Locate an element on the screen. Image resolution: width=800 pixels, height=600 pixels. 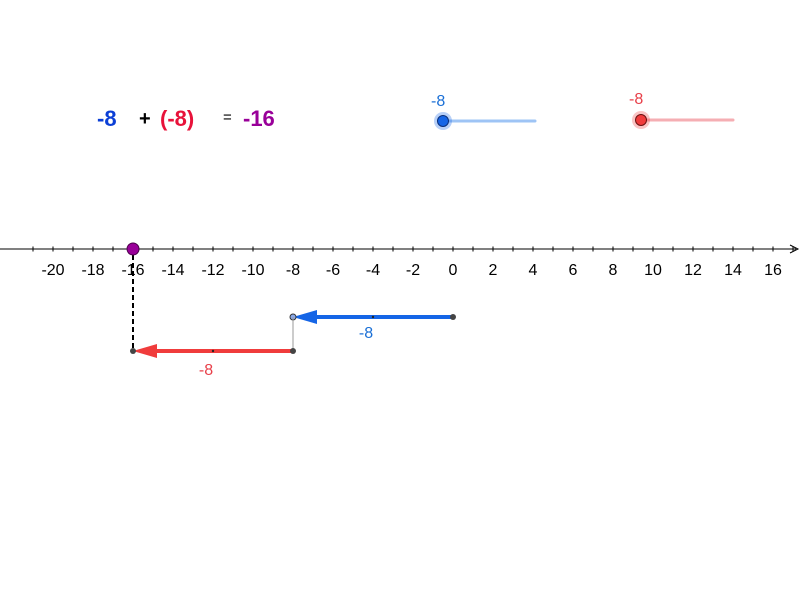
red-vector-arrowhead is located at coordinates (145, 351).